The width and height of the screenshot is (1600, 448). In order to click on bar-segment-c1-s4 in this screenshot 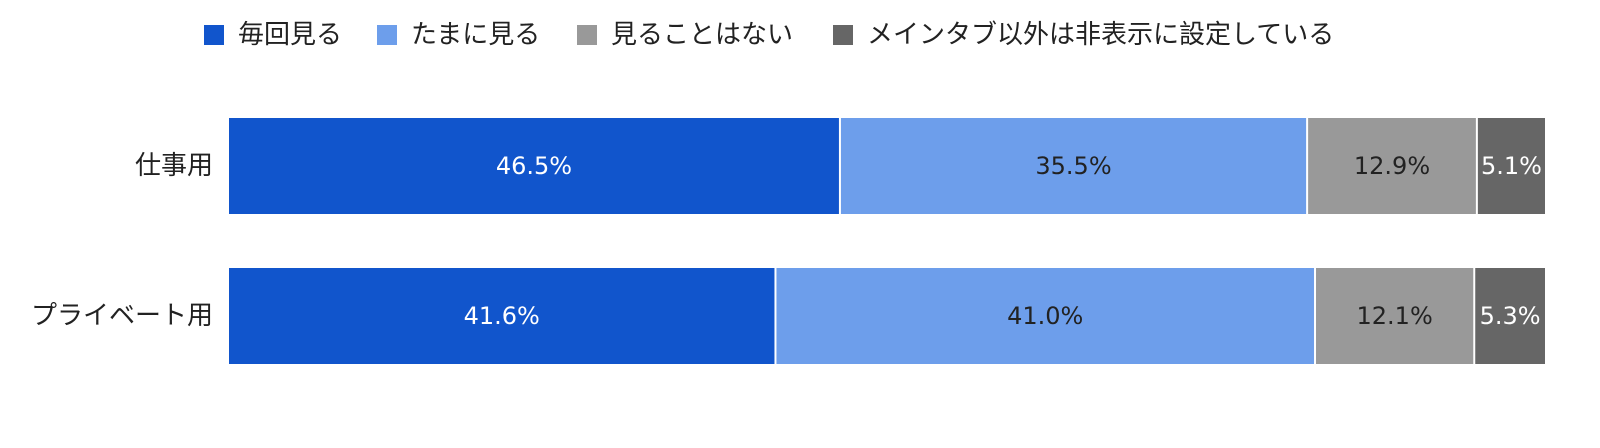, I will do `click(1511, 166)`.